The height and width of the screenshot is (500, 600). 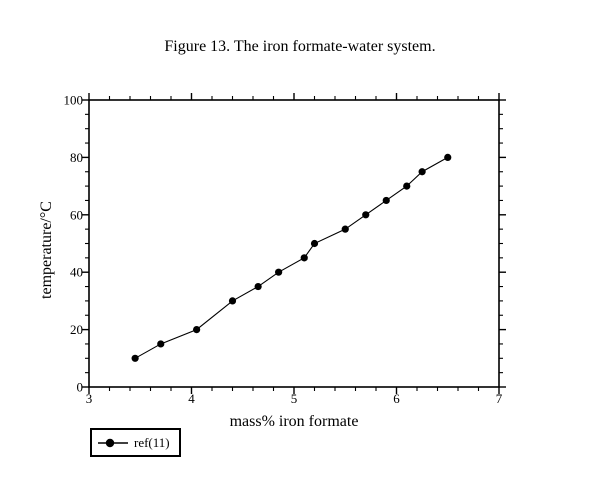 What do you see at coordinates (80, 387) in the screenshot?
I see `svg-text: 0` at bounding box center [80, 387].